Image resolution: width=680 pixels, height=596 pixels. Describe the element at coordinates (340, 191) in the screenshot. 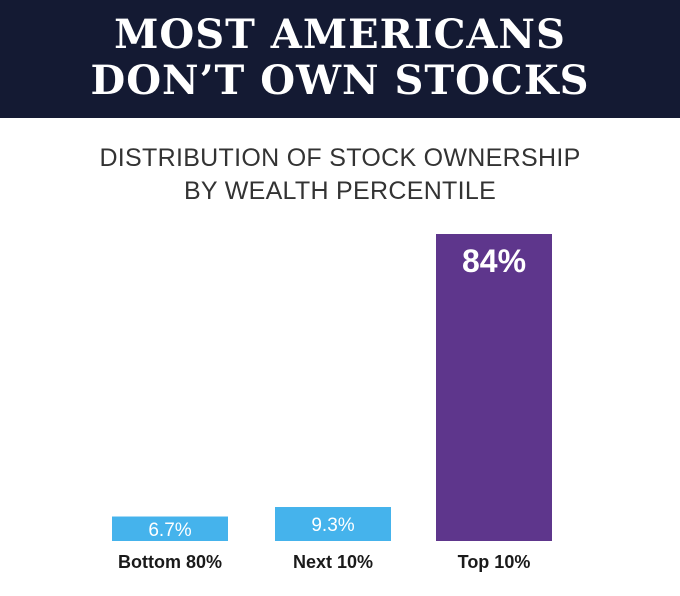

I see `subtitle-line-2: BY WEALTH PERCENTILE` at that location.